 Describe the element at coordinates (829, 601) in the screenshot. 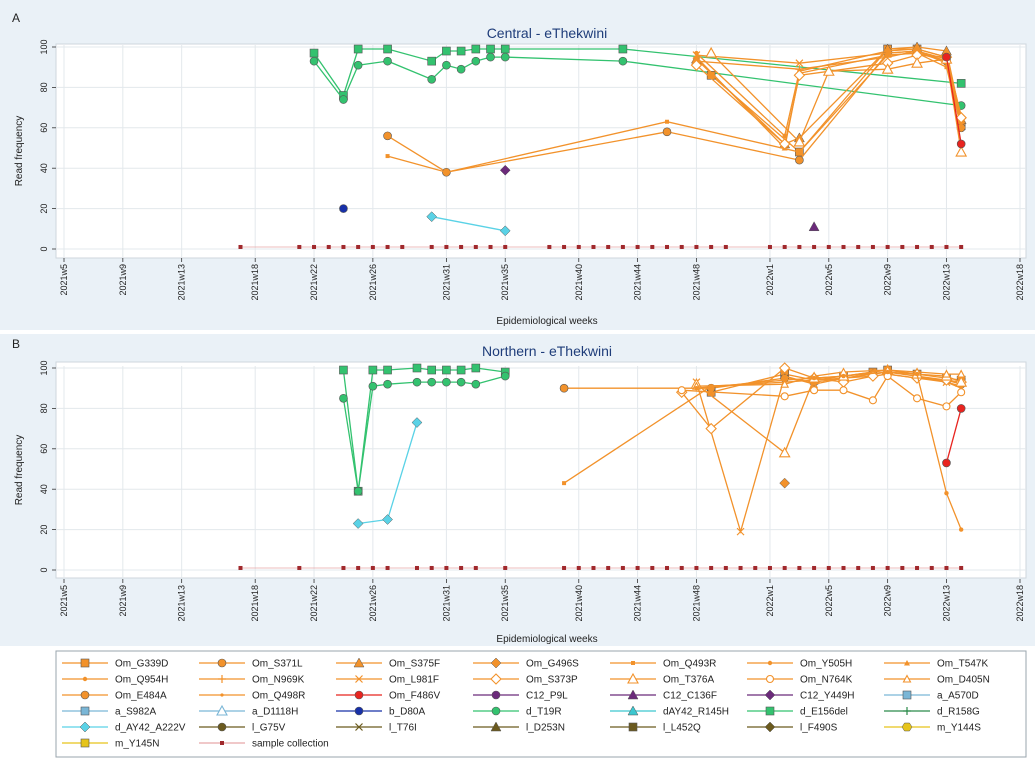

I see `x-tick-label: 2022w5` at that location.